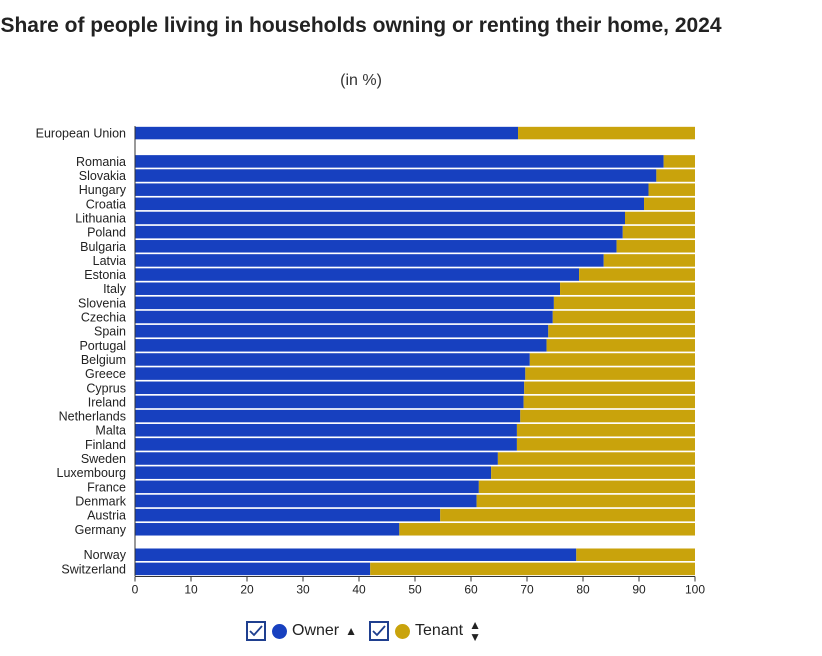  Describe the element at coordinates (105, 445) in the screenshot. I see `category-label: Finland` at that location.